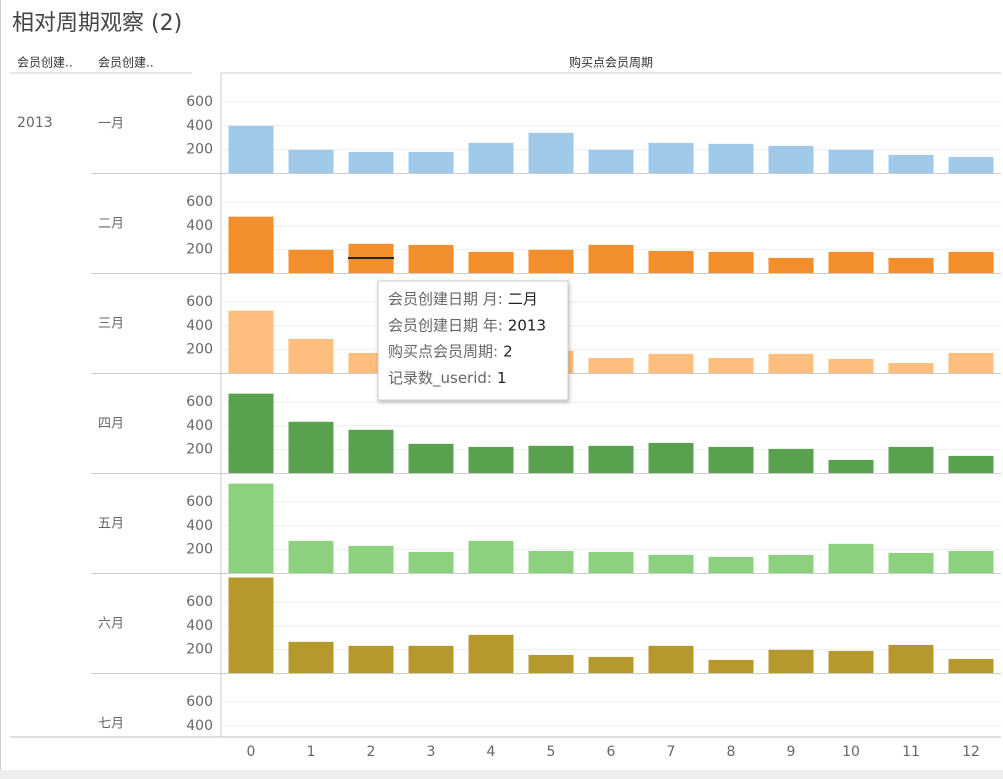 The width and height of the screenshot is (1003, 779). Describe the element at coordinates (611, 62) in the screenshot. I see `x-title: 购买点会员周期` at that location.